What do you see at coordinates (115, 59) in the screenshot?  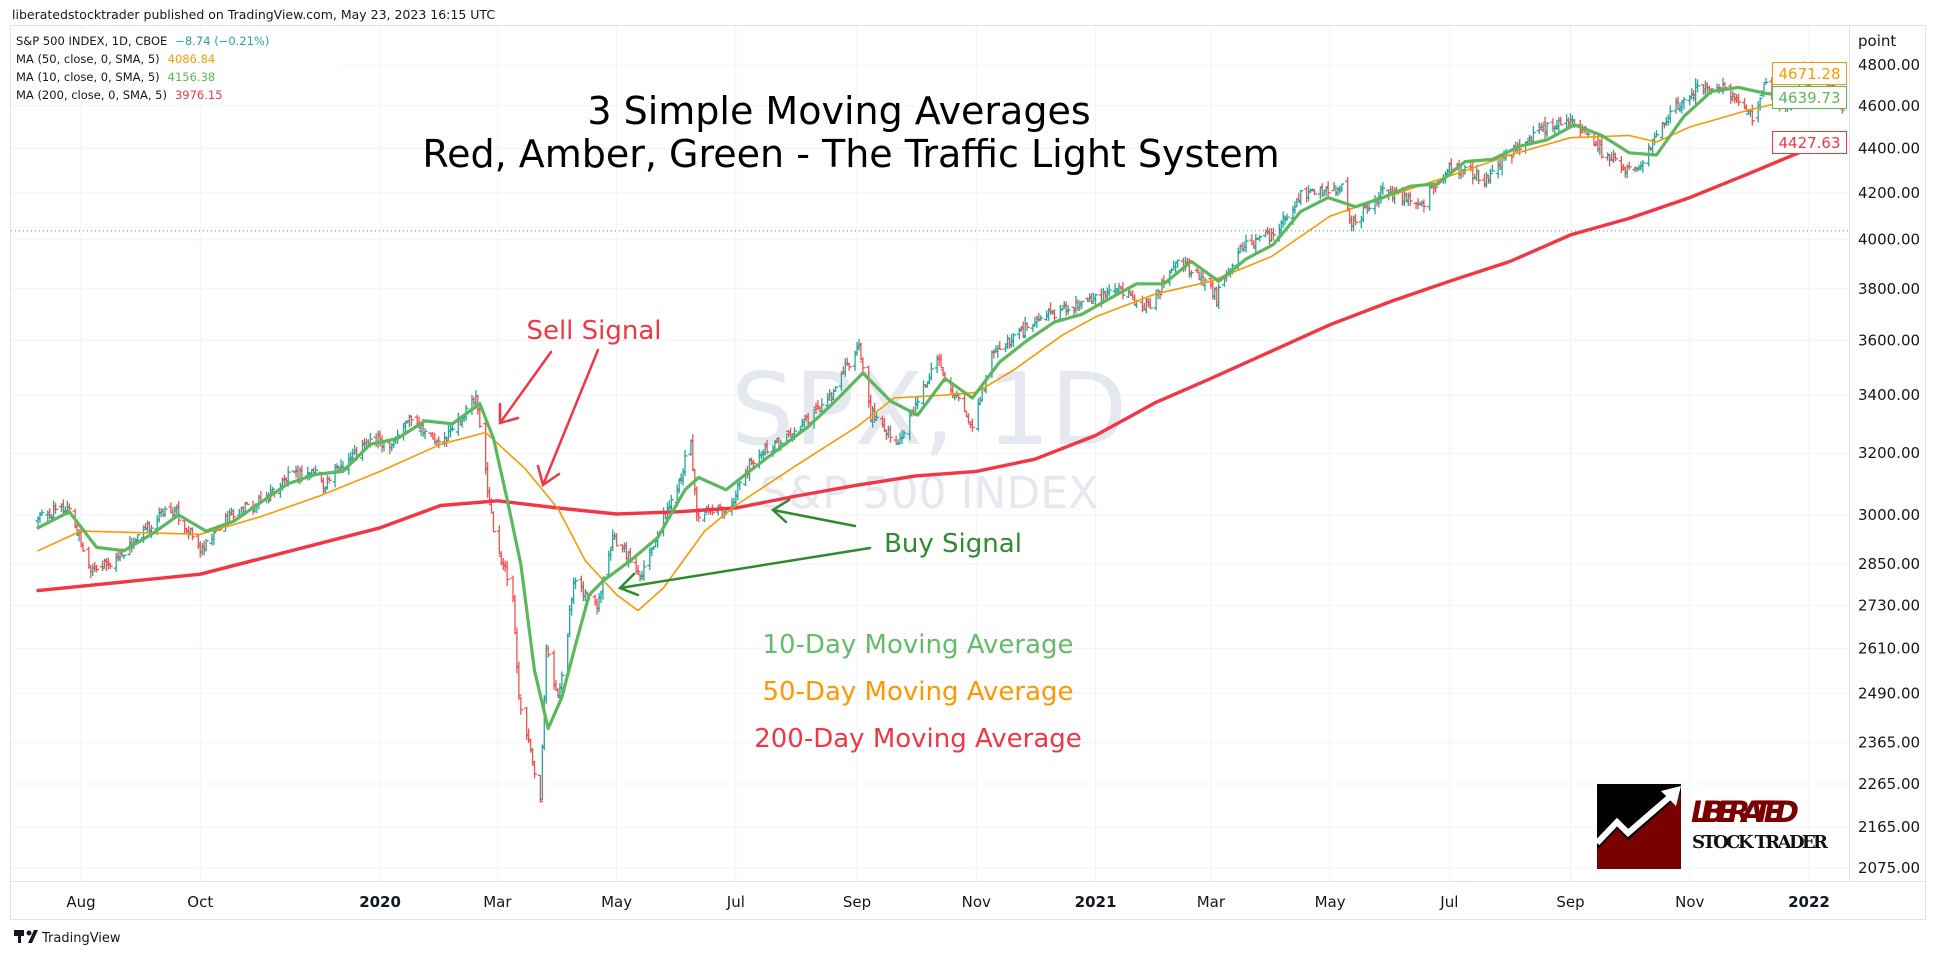 I see `legend-row-ma50: MA (50, close, 0, SMA, 5) 4086.84` at bounding box center [115, 59].